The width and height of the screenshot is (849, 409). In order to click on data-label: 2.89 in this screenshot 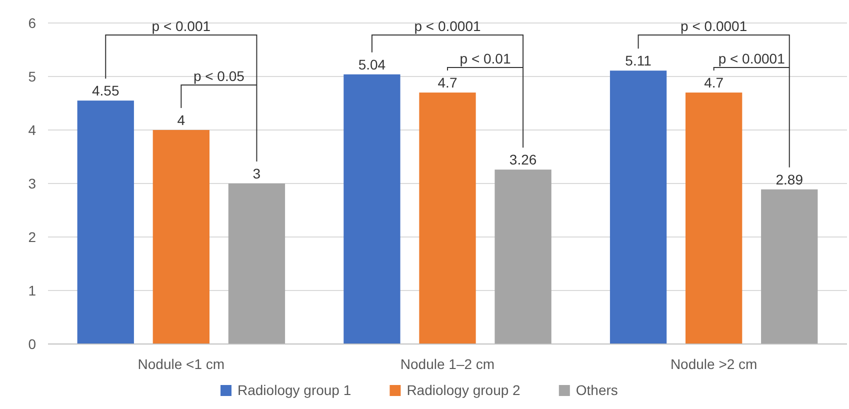, I will do `click(790, 179)`.